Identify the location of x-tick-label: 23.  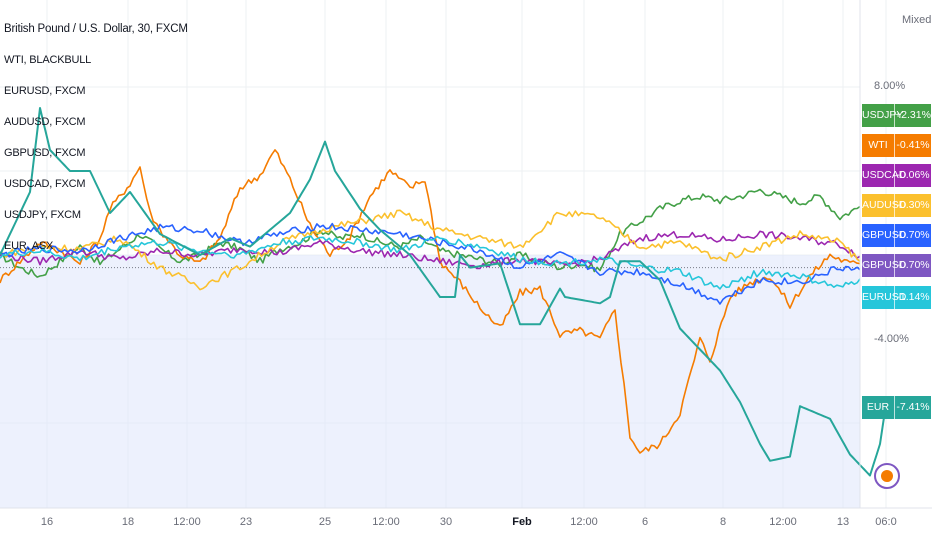
(246, 522).